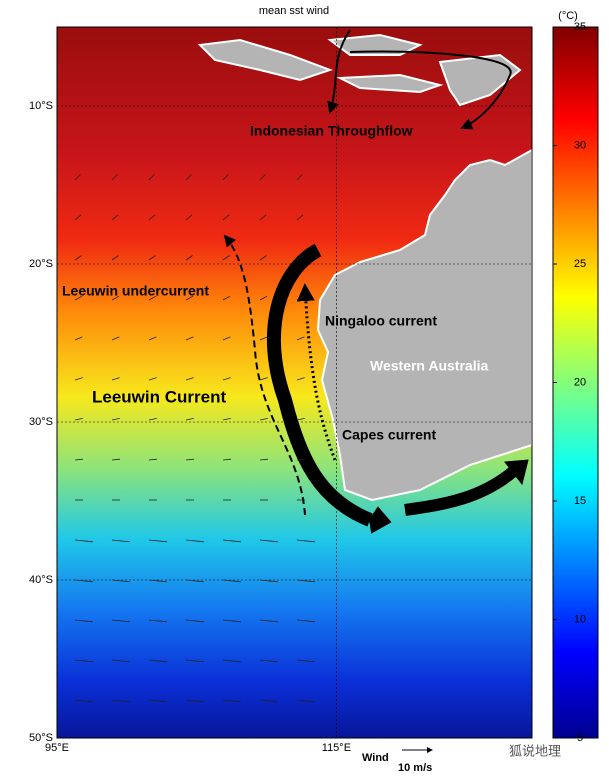 This screenshot has height=778, width=609. What do you see at coordinates (41, 738) in the screenshot?
I see `lat-label: 50°S` at bounding box center [41, 738].